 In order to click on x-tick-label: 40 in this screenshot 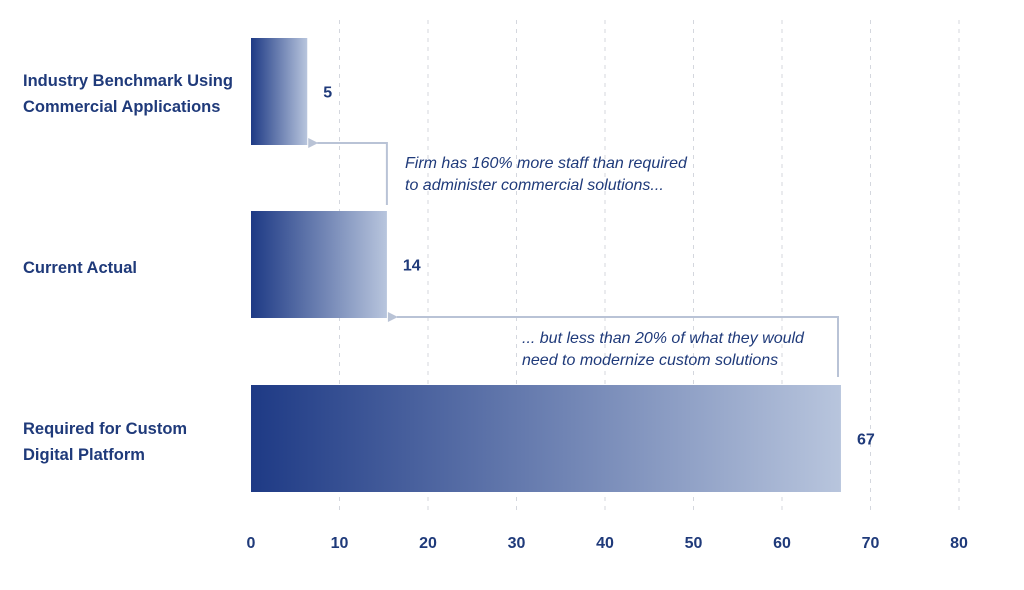, I will do `click(605, 543)`.